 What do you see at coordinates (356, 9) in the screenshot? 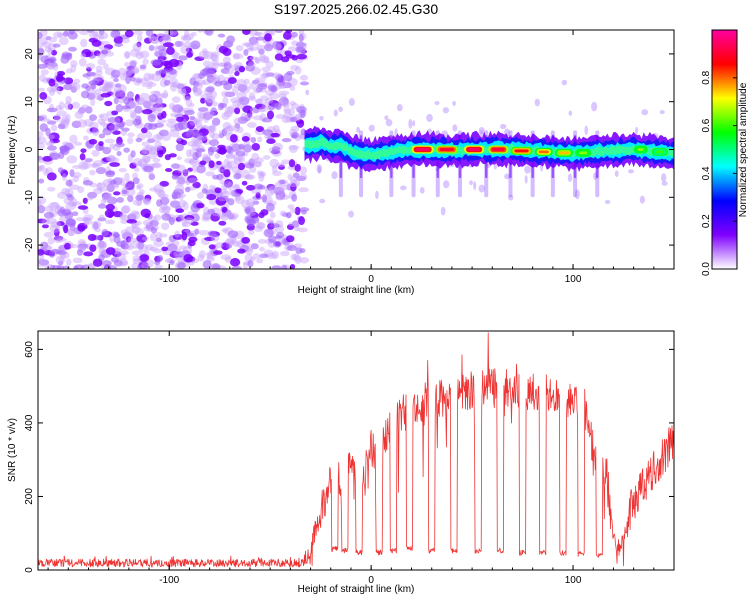
I see `chart-title: S197.2025.266.02.45.G30` at bounding box center [356, 9].